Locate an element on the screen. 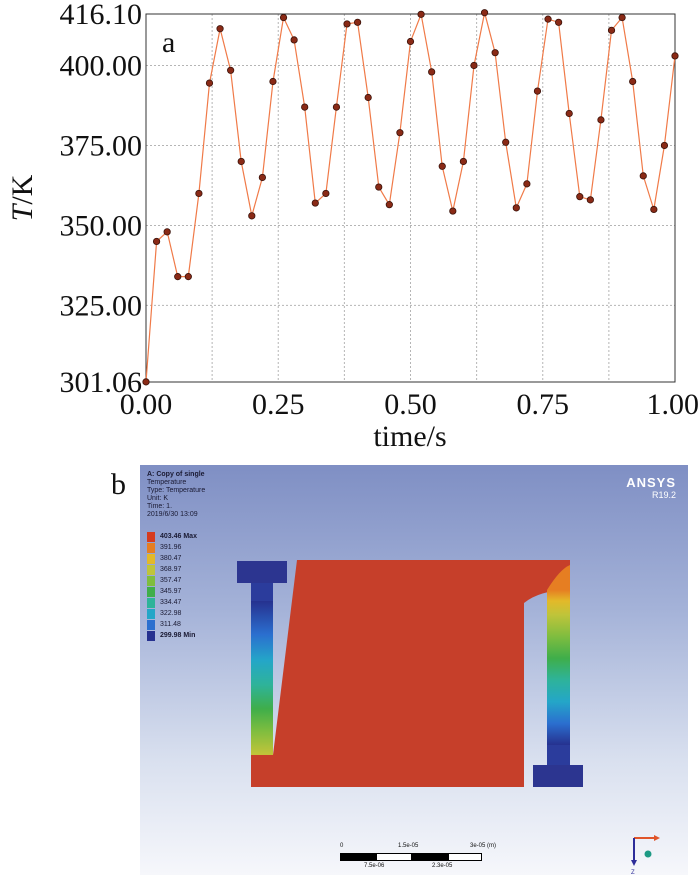 The width and height of the screenshot is (700, 881). scale-bar is located at coordinates (411, 857).